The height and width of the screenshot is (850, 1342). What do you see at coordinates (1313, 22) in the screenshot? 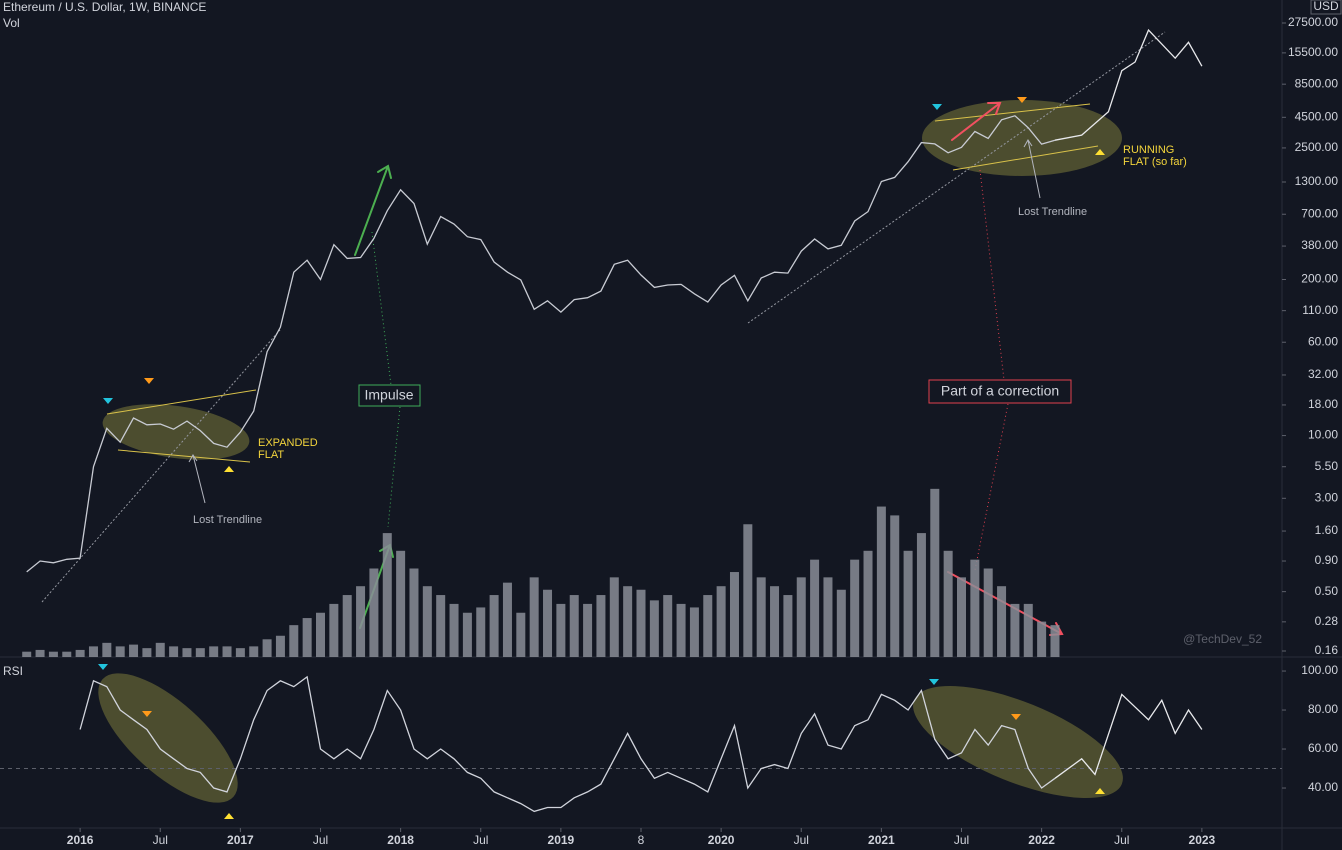
I see `y-tick-label: 27500.00` at bounding box center [1313, 22].